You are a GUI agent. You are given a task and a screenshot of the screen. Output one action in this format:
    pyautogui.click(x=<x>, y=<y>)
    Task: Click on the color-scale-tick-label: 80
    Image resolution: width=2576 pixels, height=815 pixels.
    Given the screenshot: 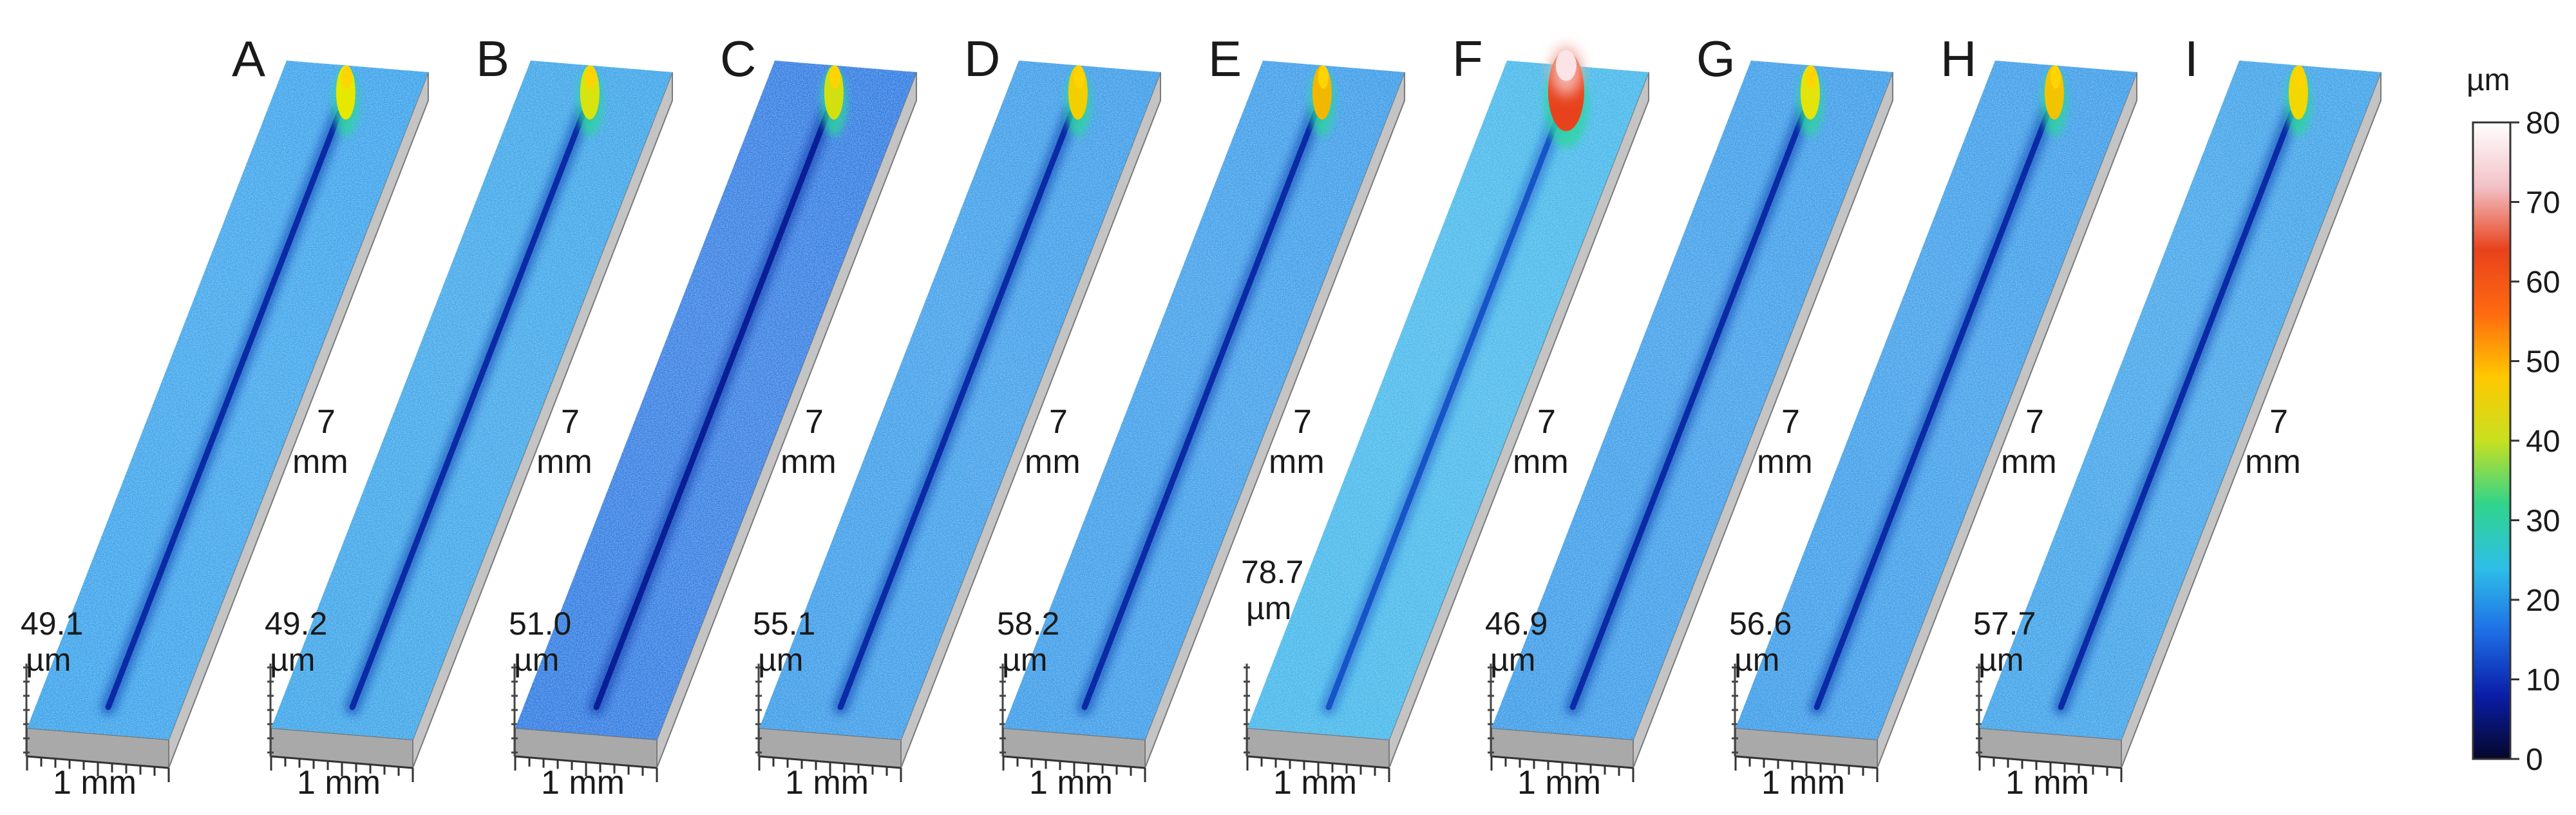 What is the action you would take?
    pyautogui.click(x=2543, y=123)
    